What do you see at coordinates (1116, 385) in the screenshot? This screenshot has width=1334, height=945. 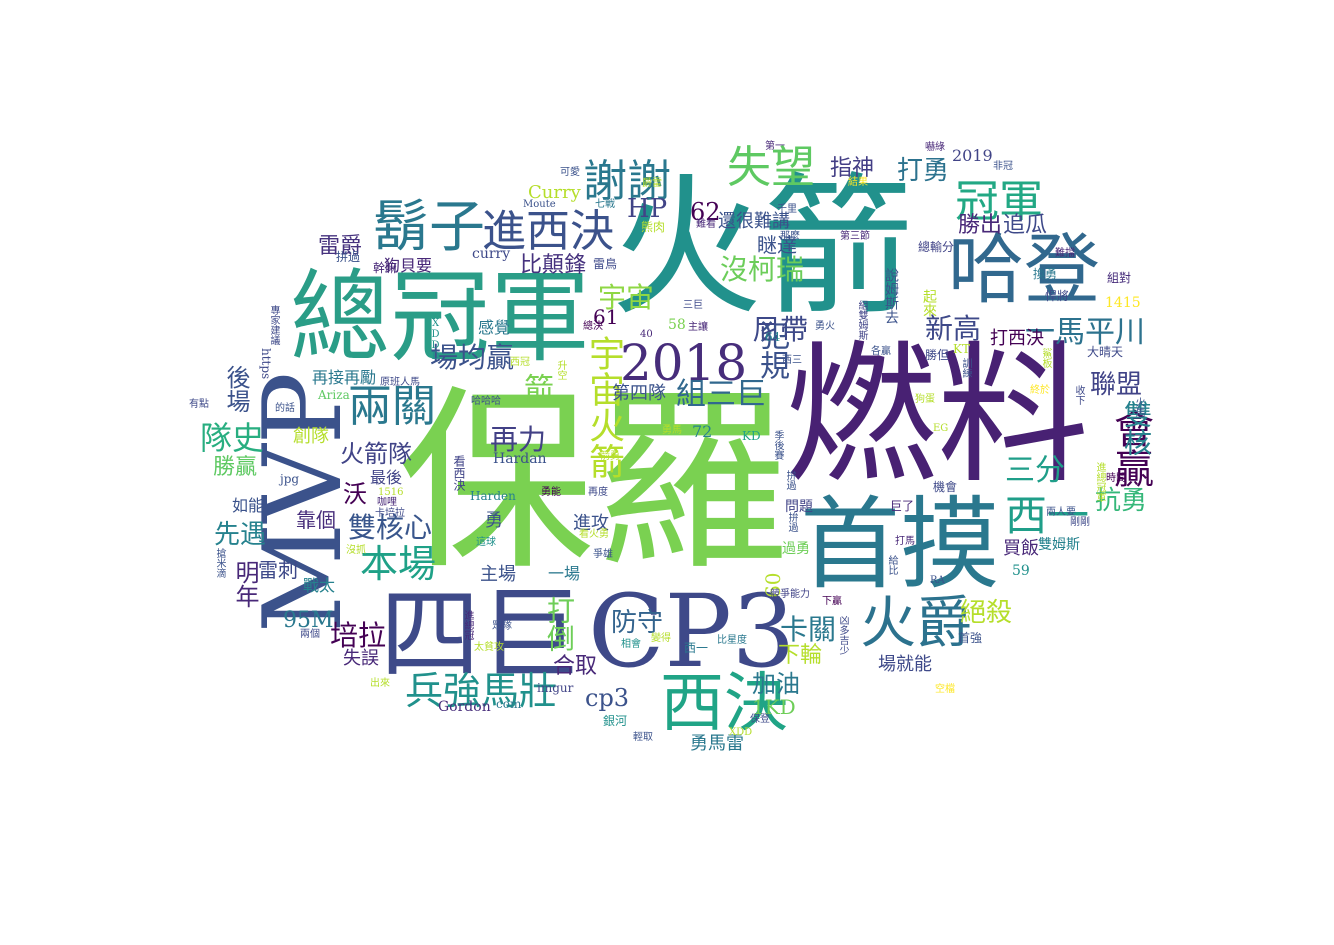 I see `word: 聯盟` at bounding box center [1116, 385].